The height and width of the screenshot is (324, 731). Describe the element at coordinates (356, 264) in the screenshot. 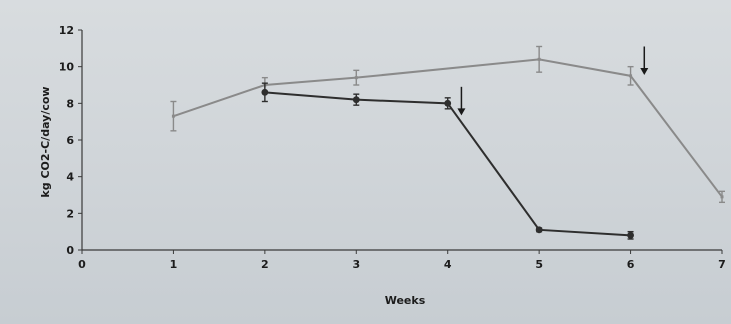

I see `x-tick-label: 3` at that location.